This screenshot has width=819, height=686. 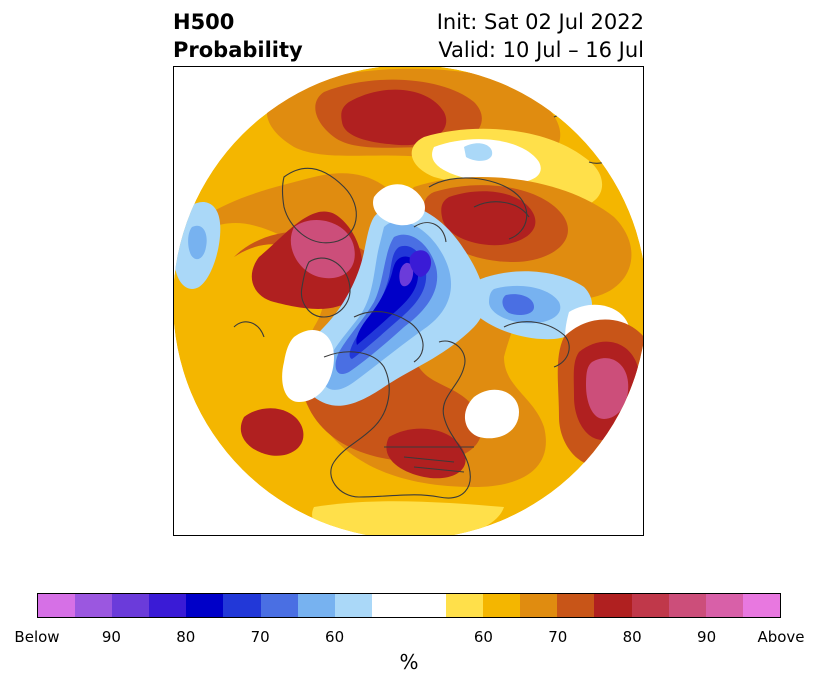 What do you see at coordinates (238, 50) in the screenshot?
I see `title-type: Probability` at bounding box center [238, 50].